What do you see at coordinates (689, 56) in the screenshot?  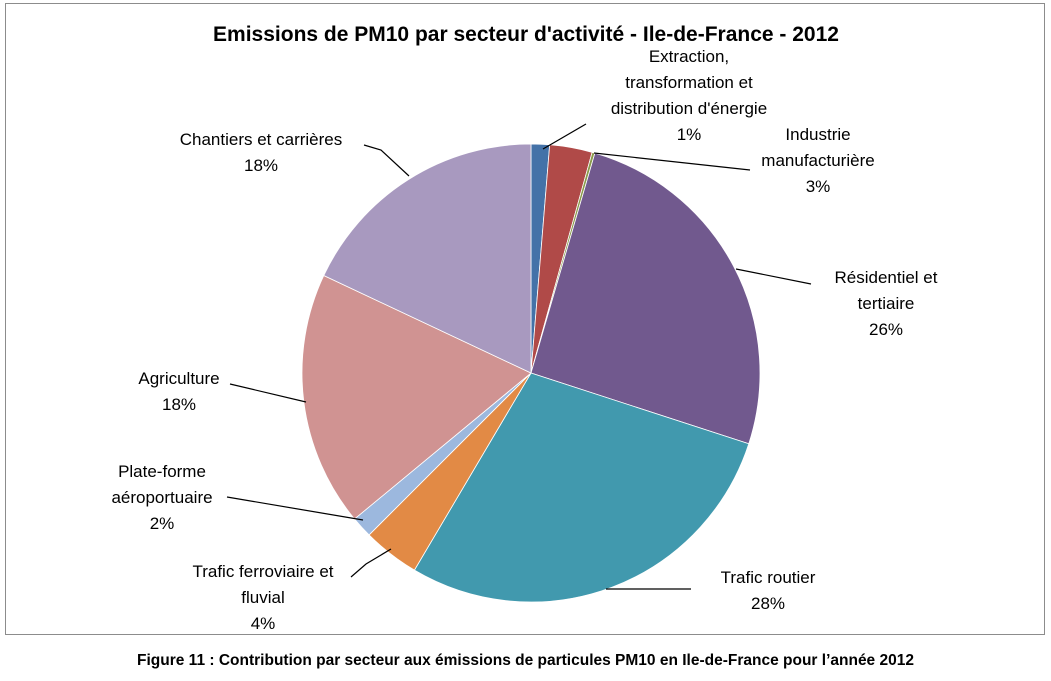 I see `slice-name-label: Extraction,` at bounding box center [689, 56].